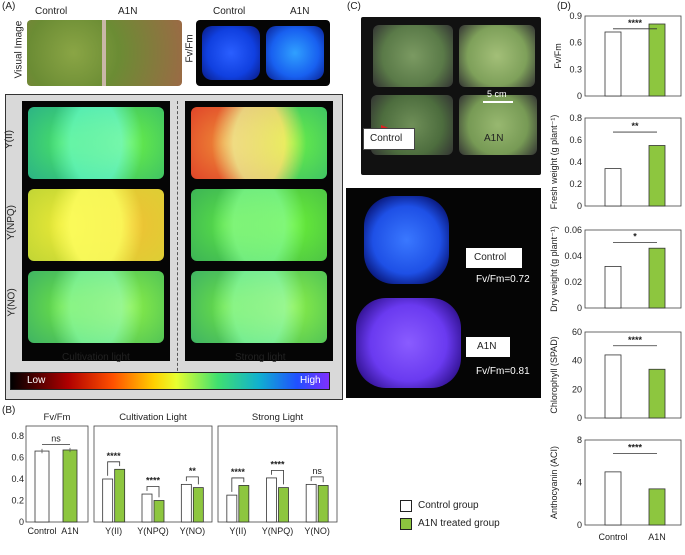  What do you see at coordinates (259, 225) in the screenshot?
I see `ynpq-strong-image` at bounding box center [259, 225].